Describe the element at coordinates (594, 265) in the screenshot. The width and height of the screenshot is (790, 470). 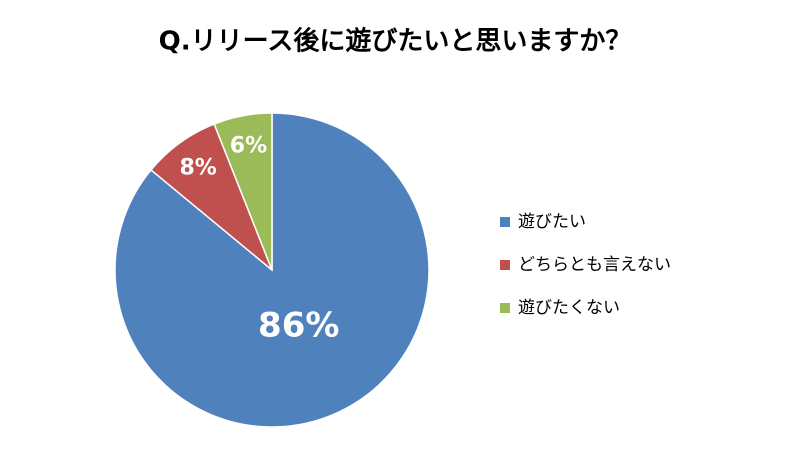
I see `legend-label: どちらとも言えない` at that location.